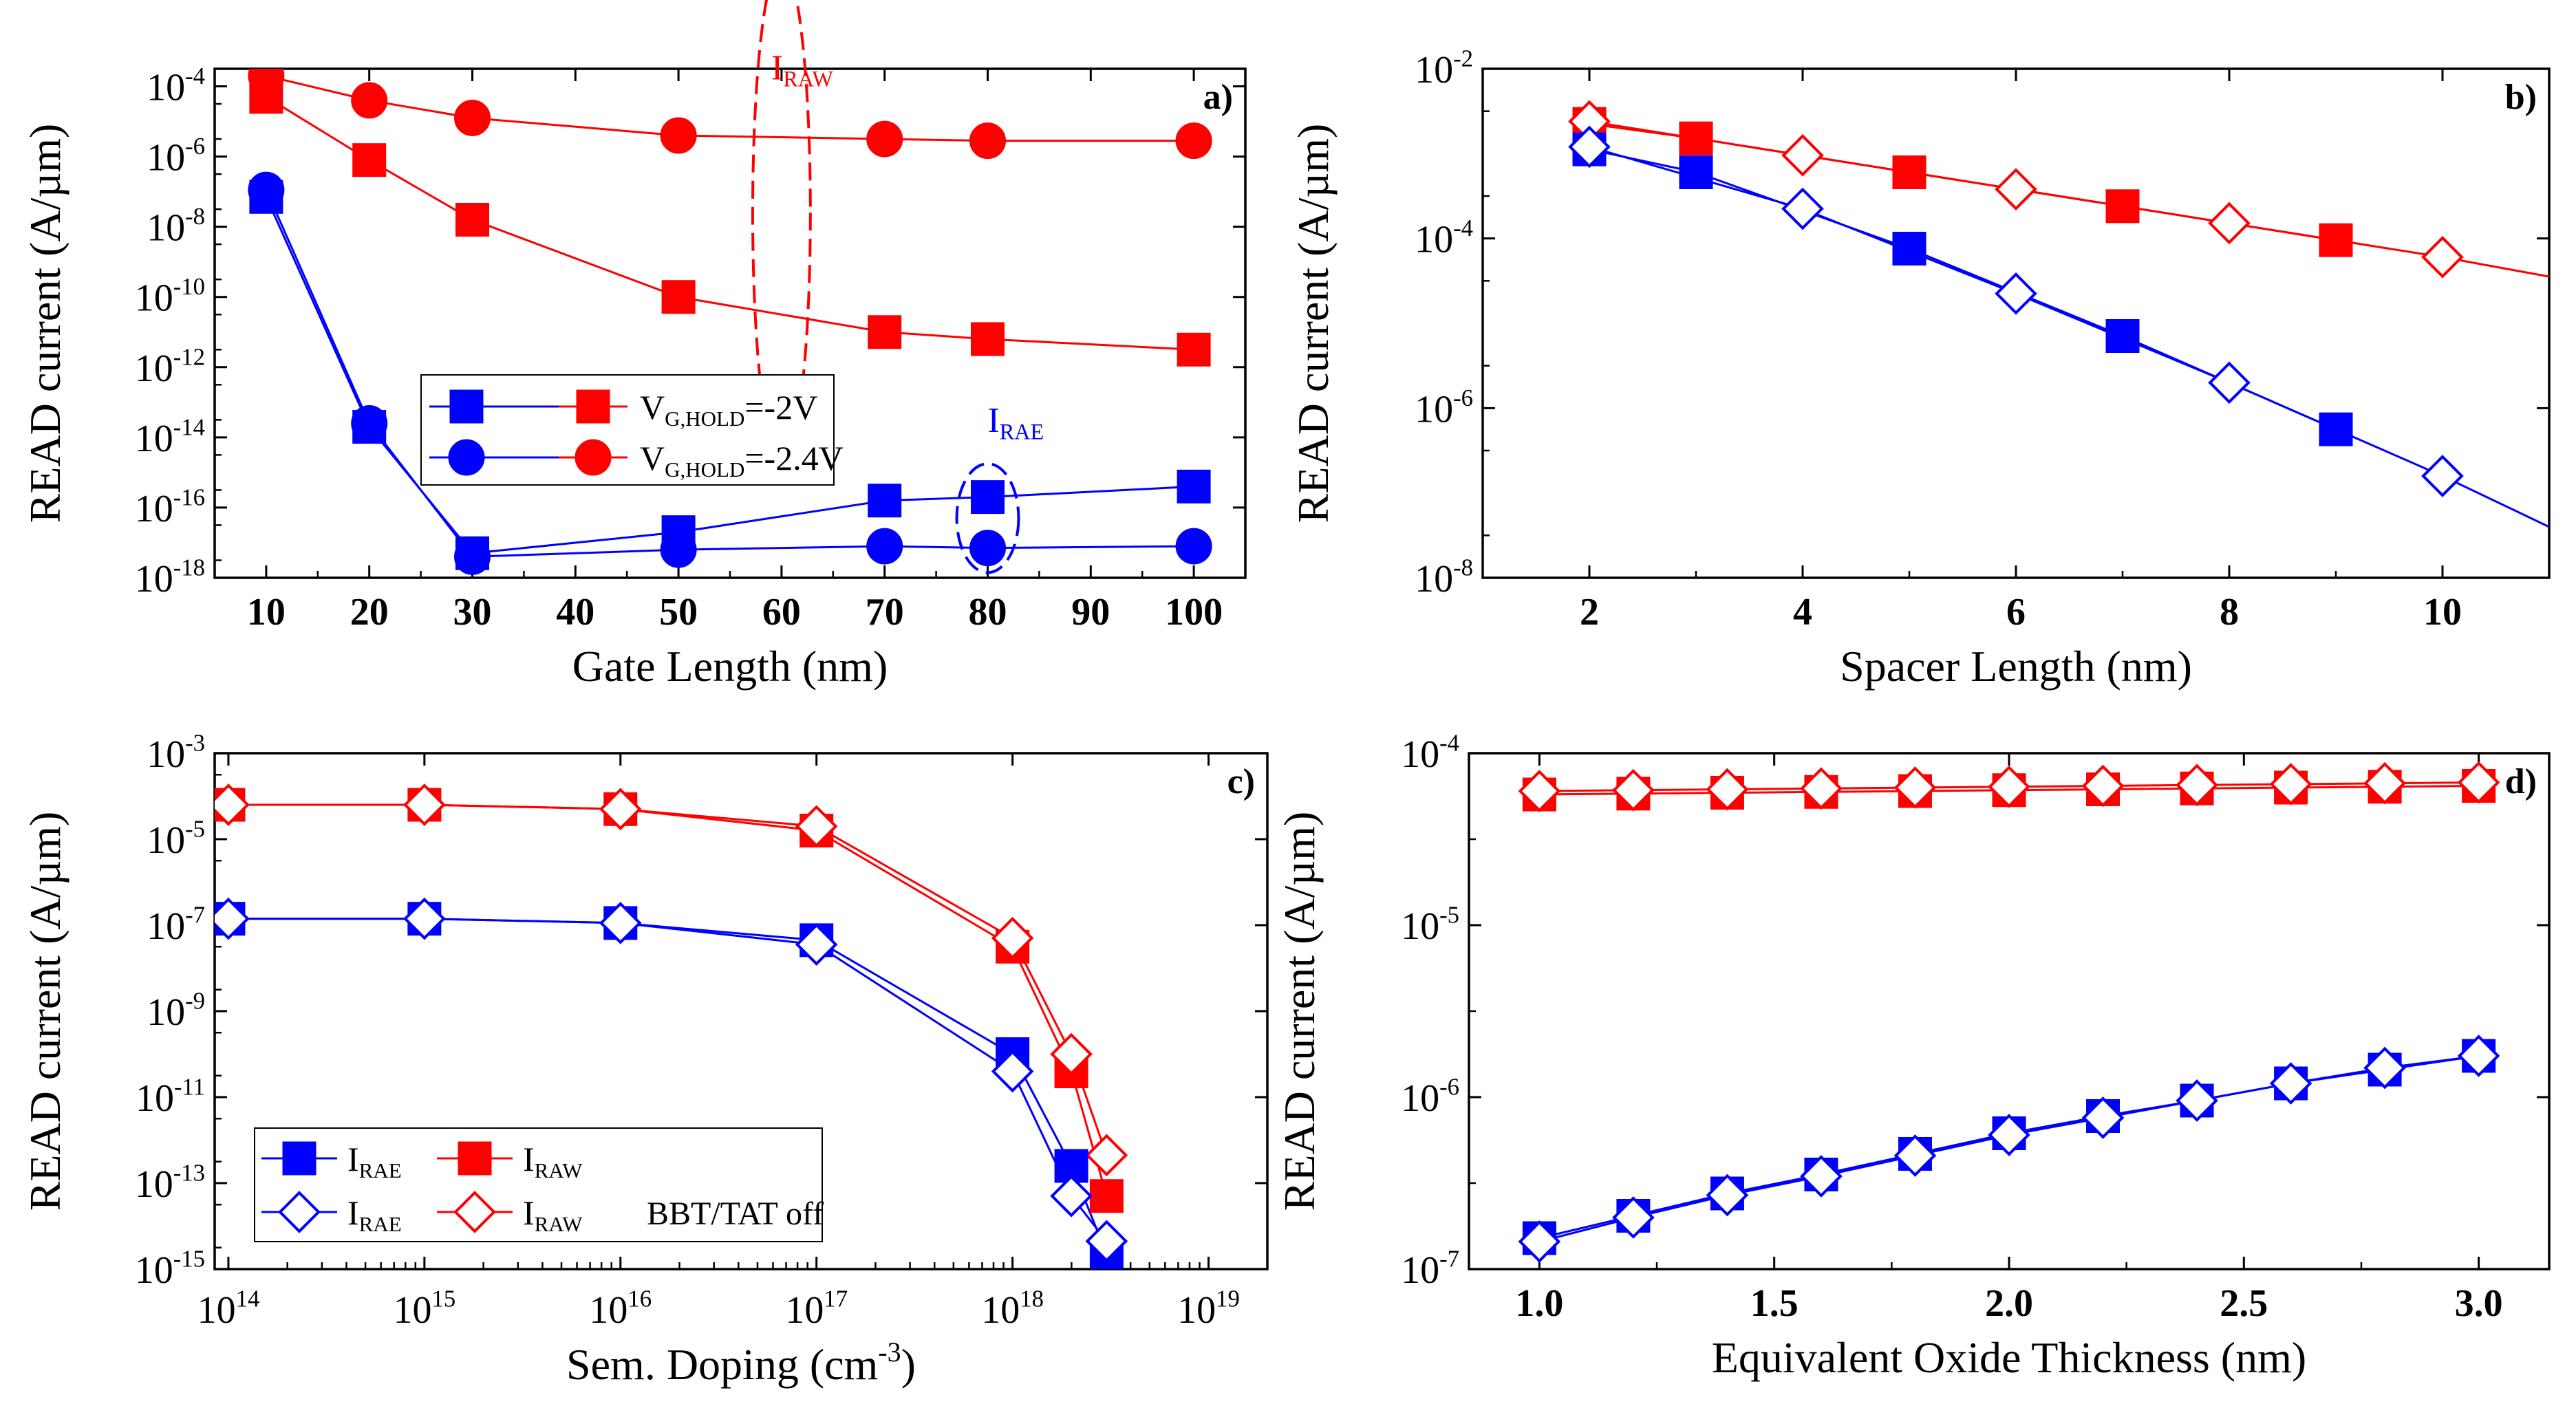 This screenshot has width=2576, height=1428. Describe the element at coordinates (154, 439) in the screenshot. I see `panel-a-ytick-label-2-base: 10` at that location.